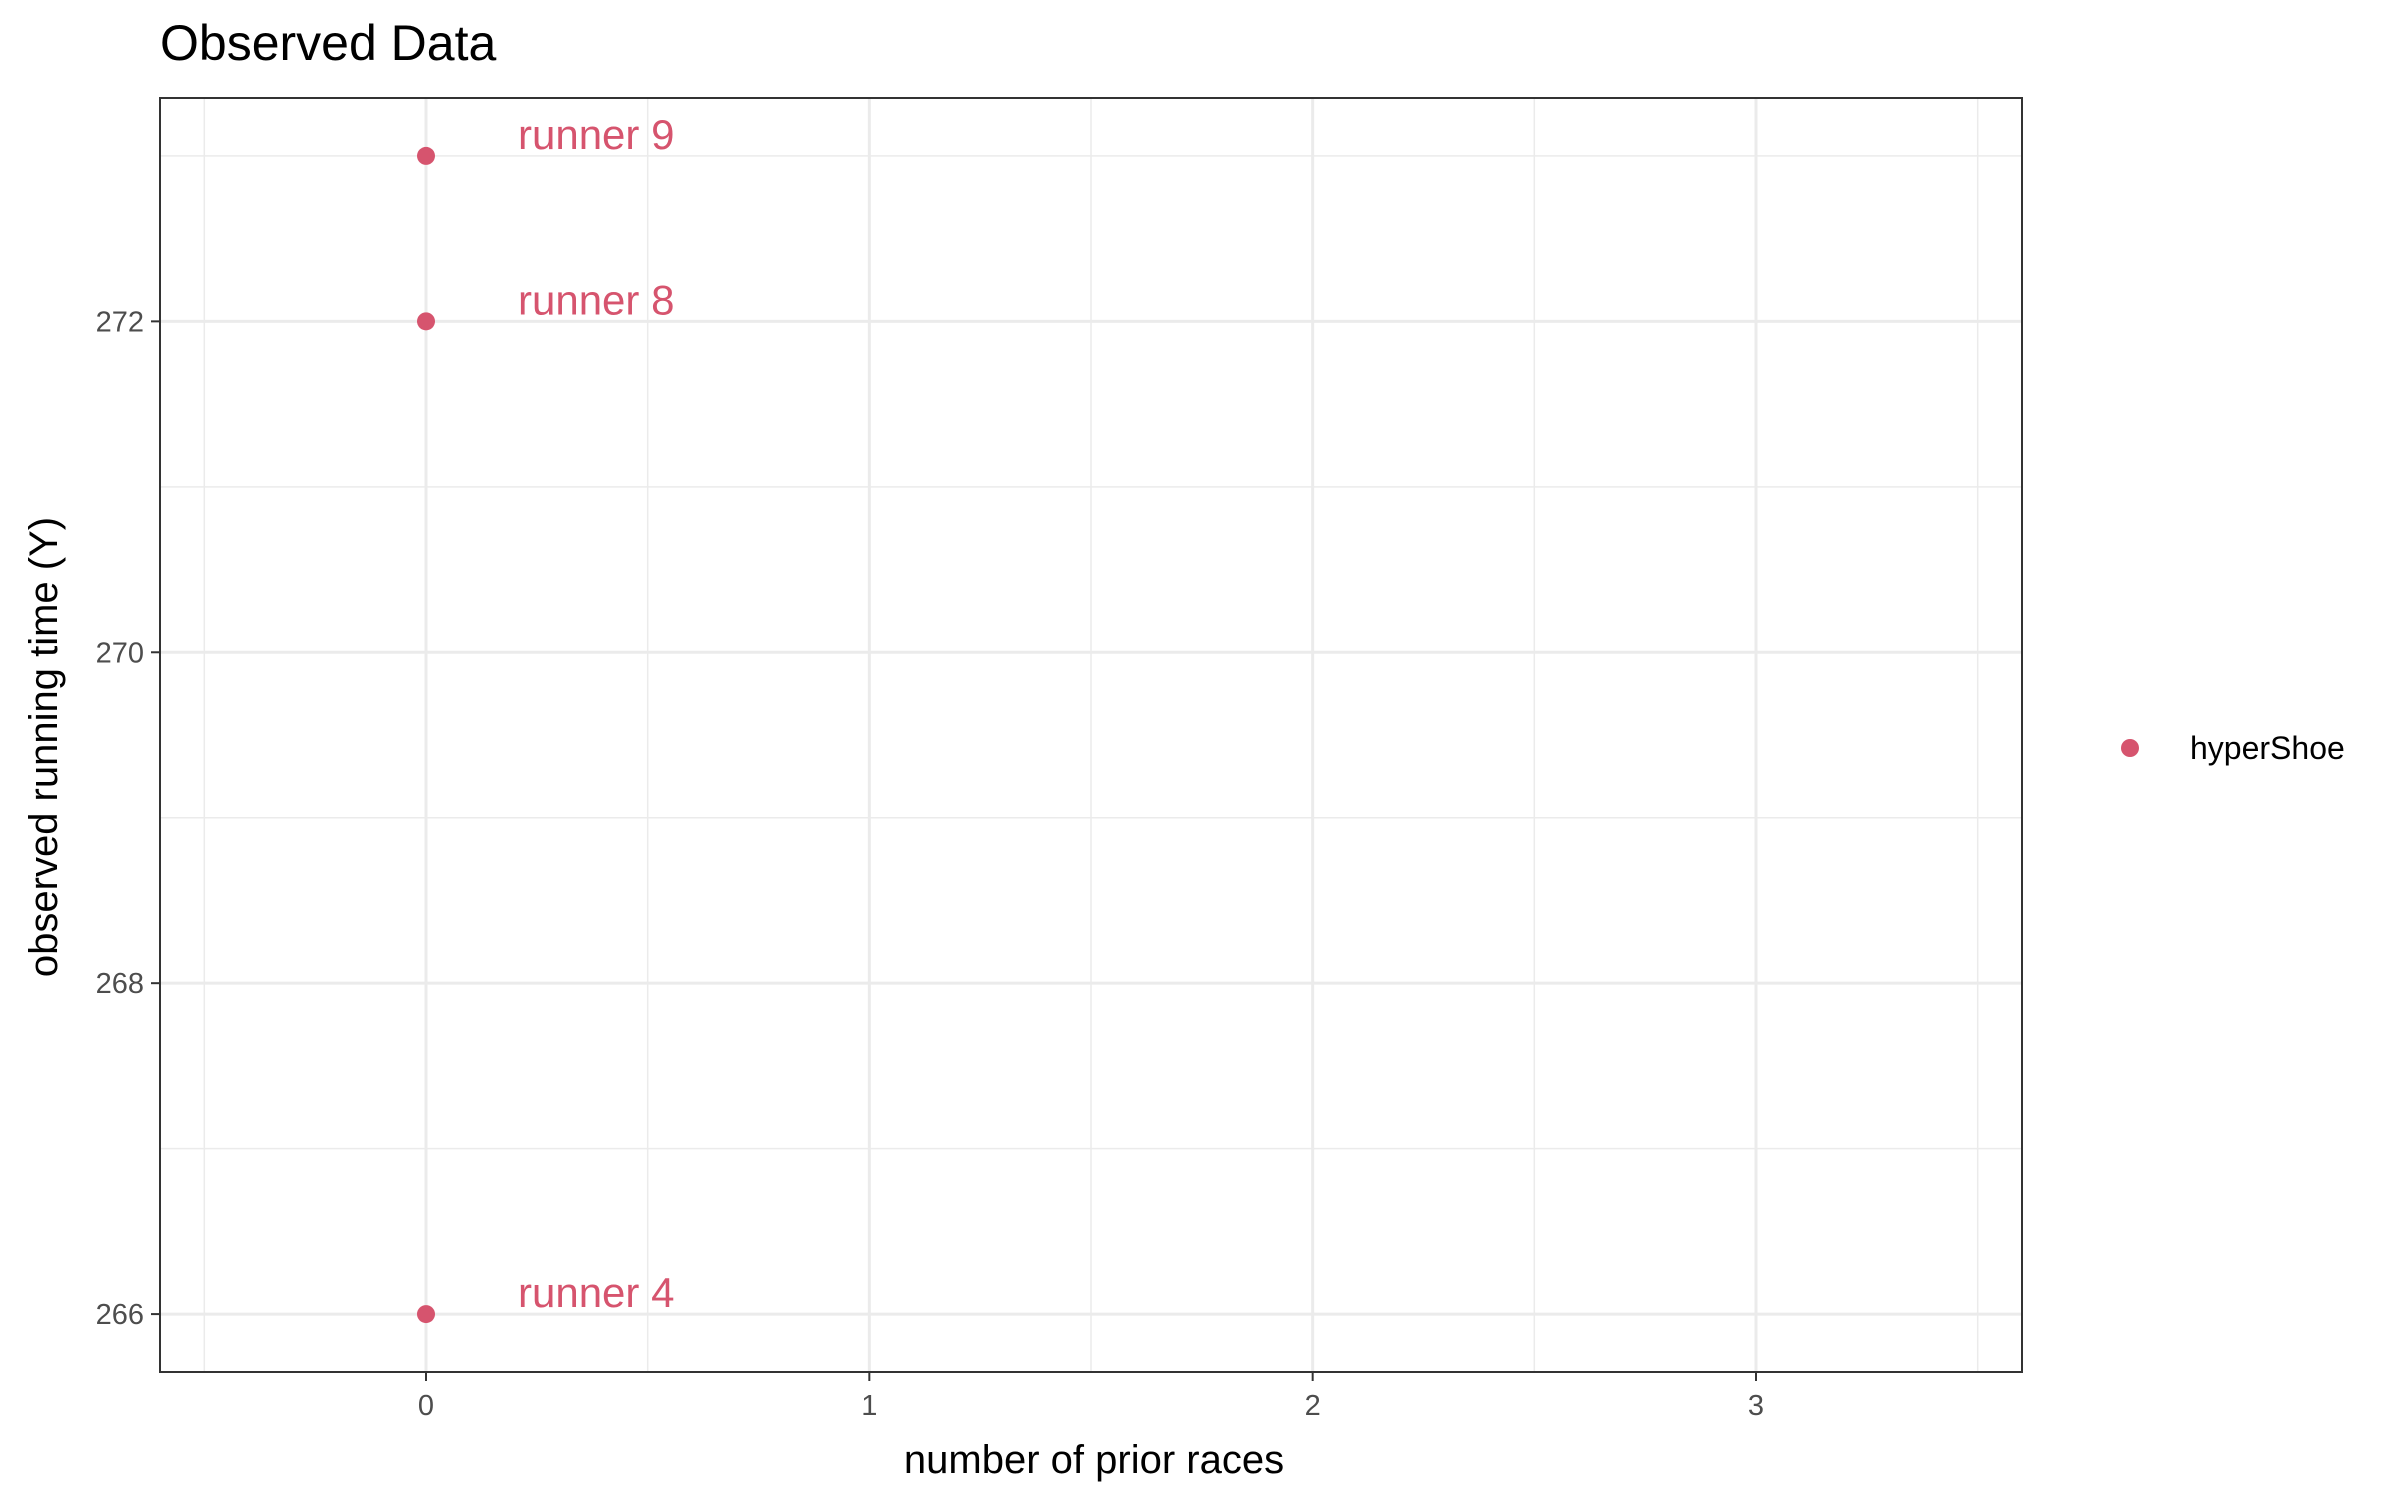 This screenshot has width=2400, height=1500. Describe the element at coordinates (426, 1406) in the screenshot. I see `x-tick-label: 0` at that location.